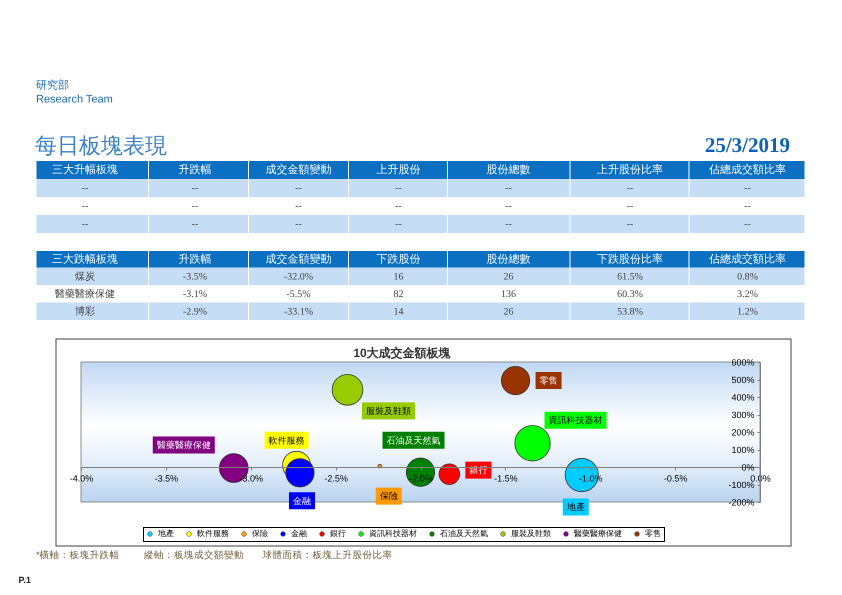 Image resolution: width=842 pixels, height=595 pixels. What do you see at coordinates (82, 479) in the screenshot?
I see `x-tick-label: -4.0%` at bounding box center [82, 479].